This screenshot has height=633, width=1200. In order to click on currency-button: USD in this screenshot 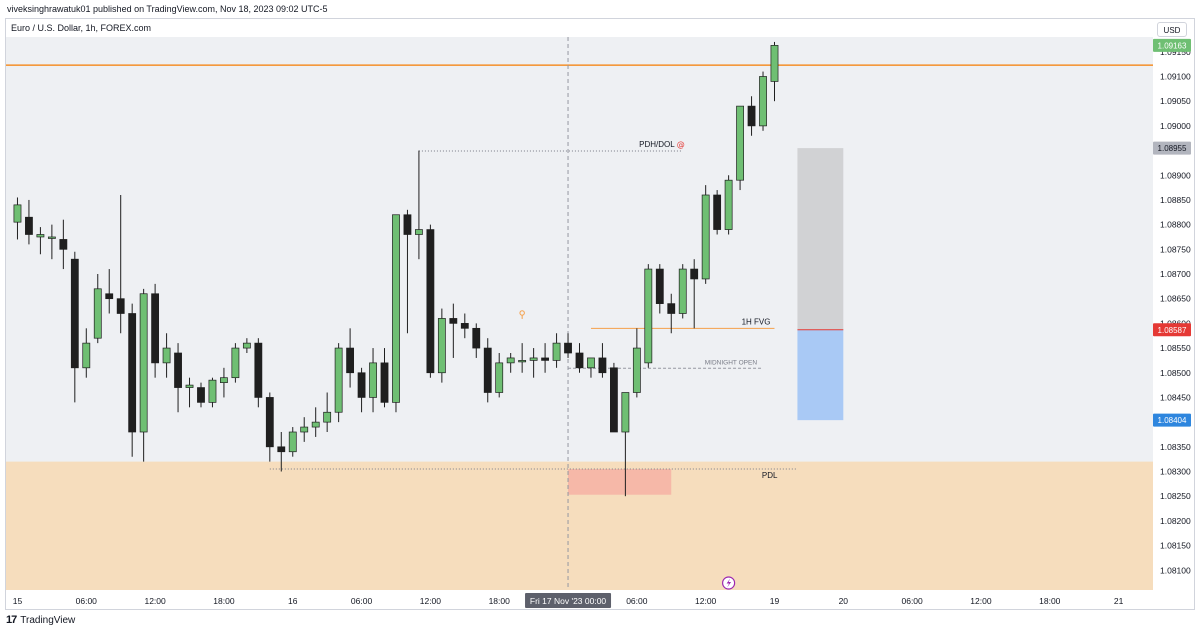, I will do `click(1172, 29)`.